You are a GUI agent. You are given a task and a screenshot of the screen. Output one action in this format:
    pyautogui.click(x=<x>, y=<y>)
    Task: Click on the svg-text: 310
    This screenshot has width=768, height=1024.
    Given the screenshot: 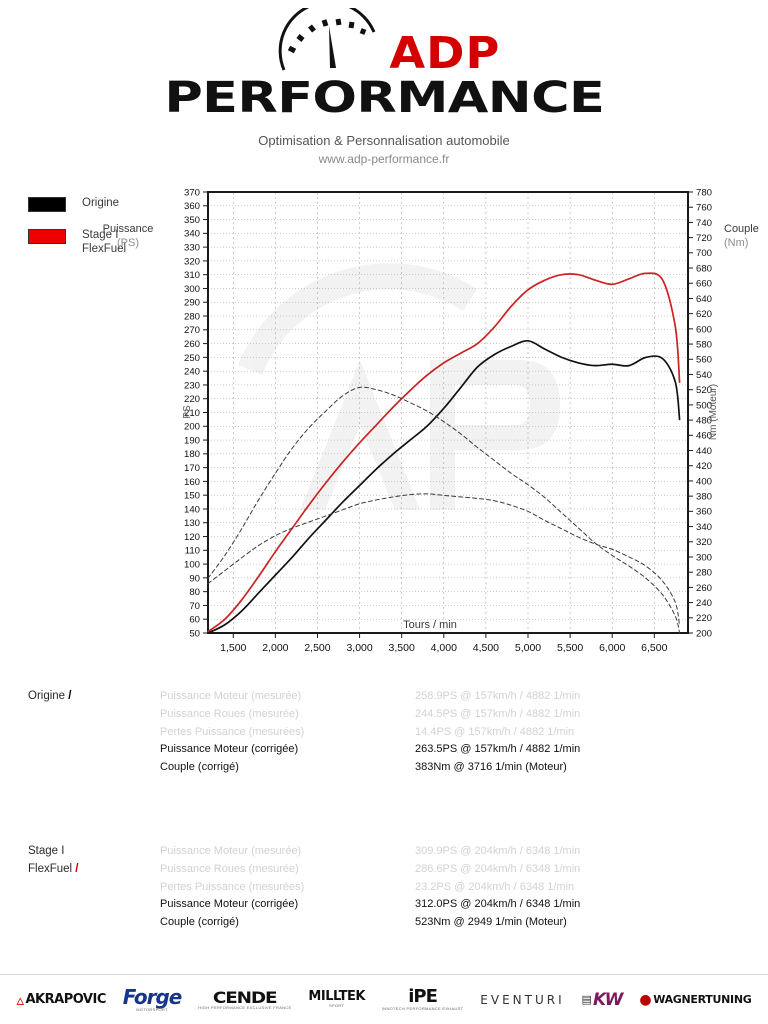 What is the action you would take?
    pyautogui.click(x=192, y=275)
    